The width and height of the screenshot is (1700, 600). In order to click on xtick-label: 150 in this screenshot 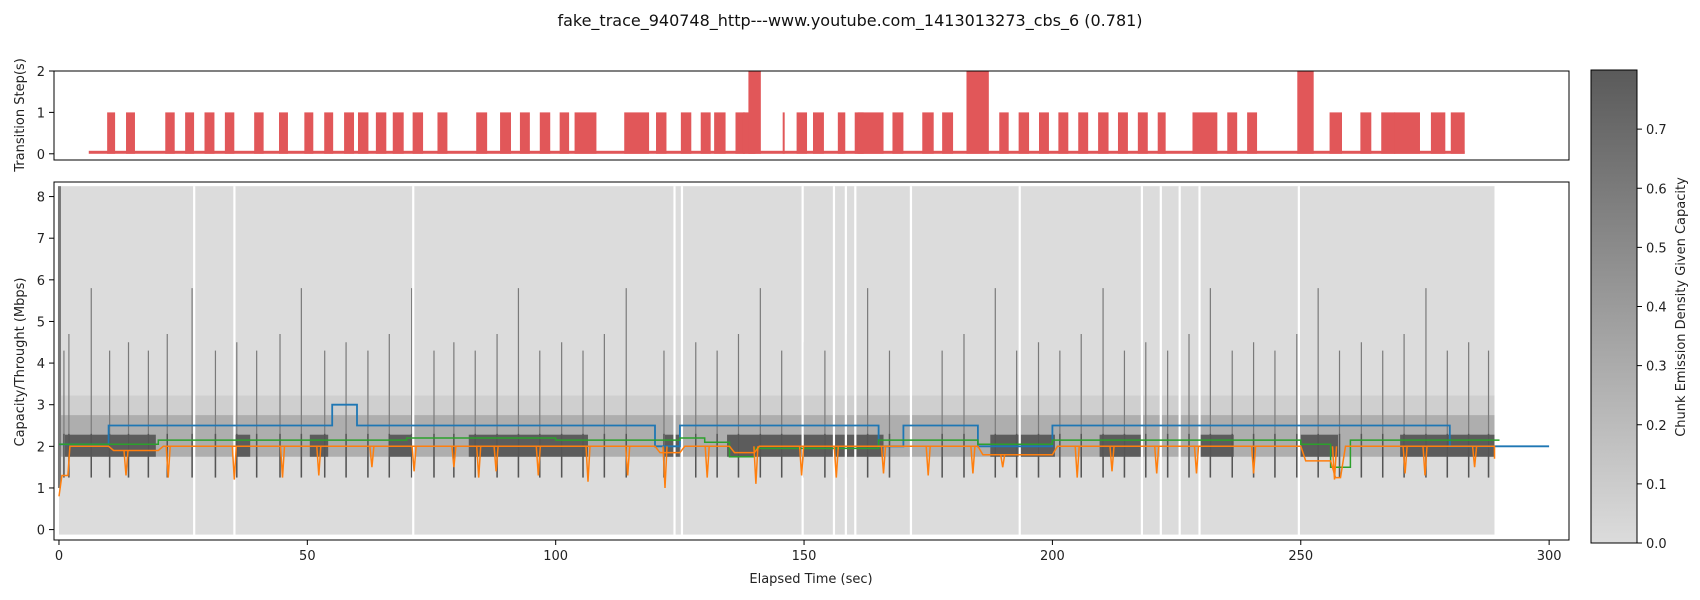, I will do `click(804, 556)`.